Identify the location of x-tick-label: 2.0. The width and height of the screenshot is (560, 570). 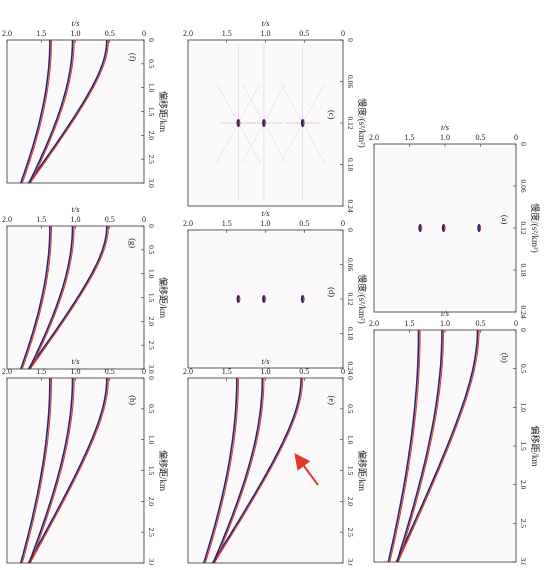
(350, 502).